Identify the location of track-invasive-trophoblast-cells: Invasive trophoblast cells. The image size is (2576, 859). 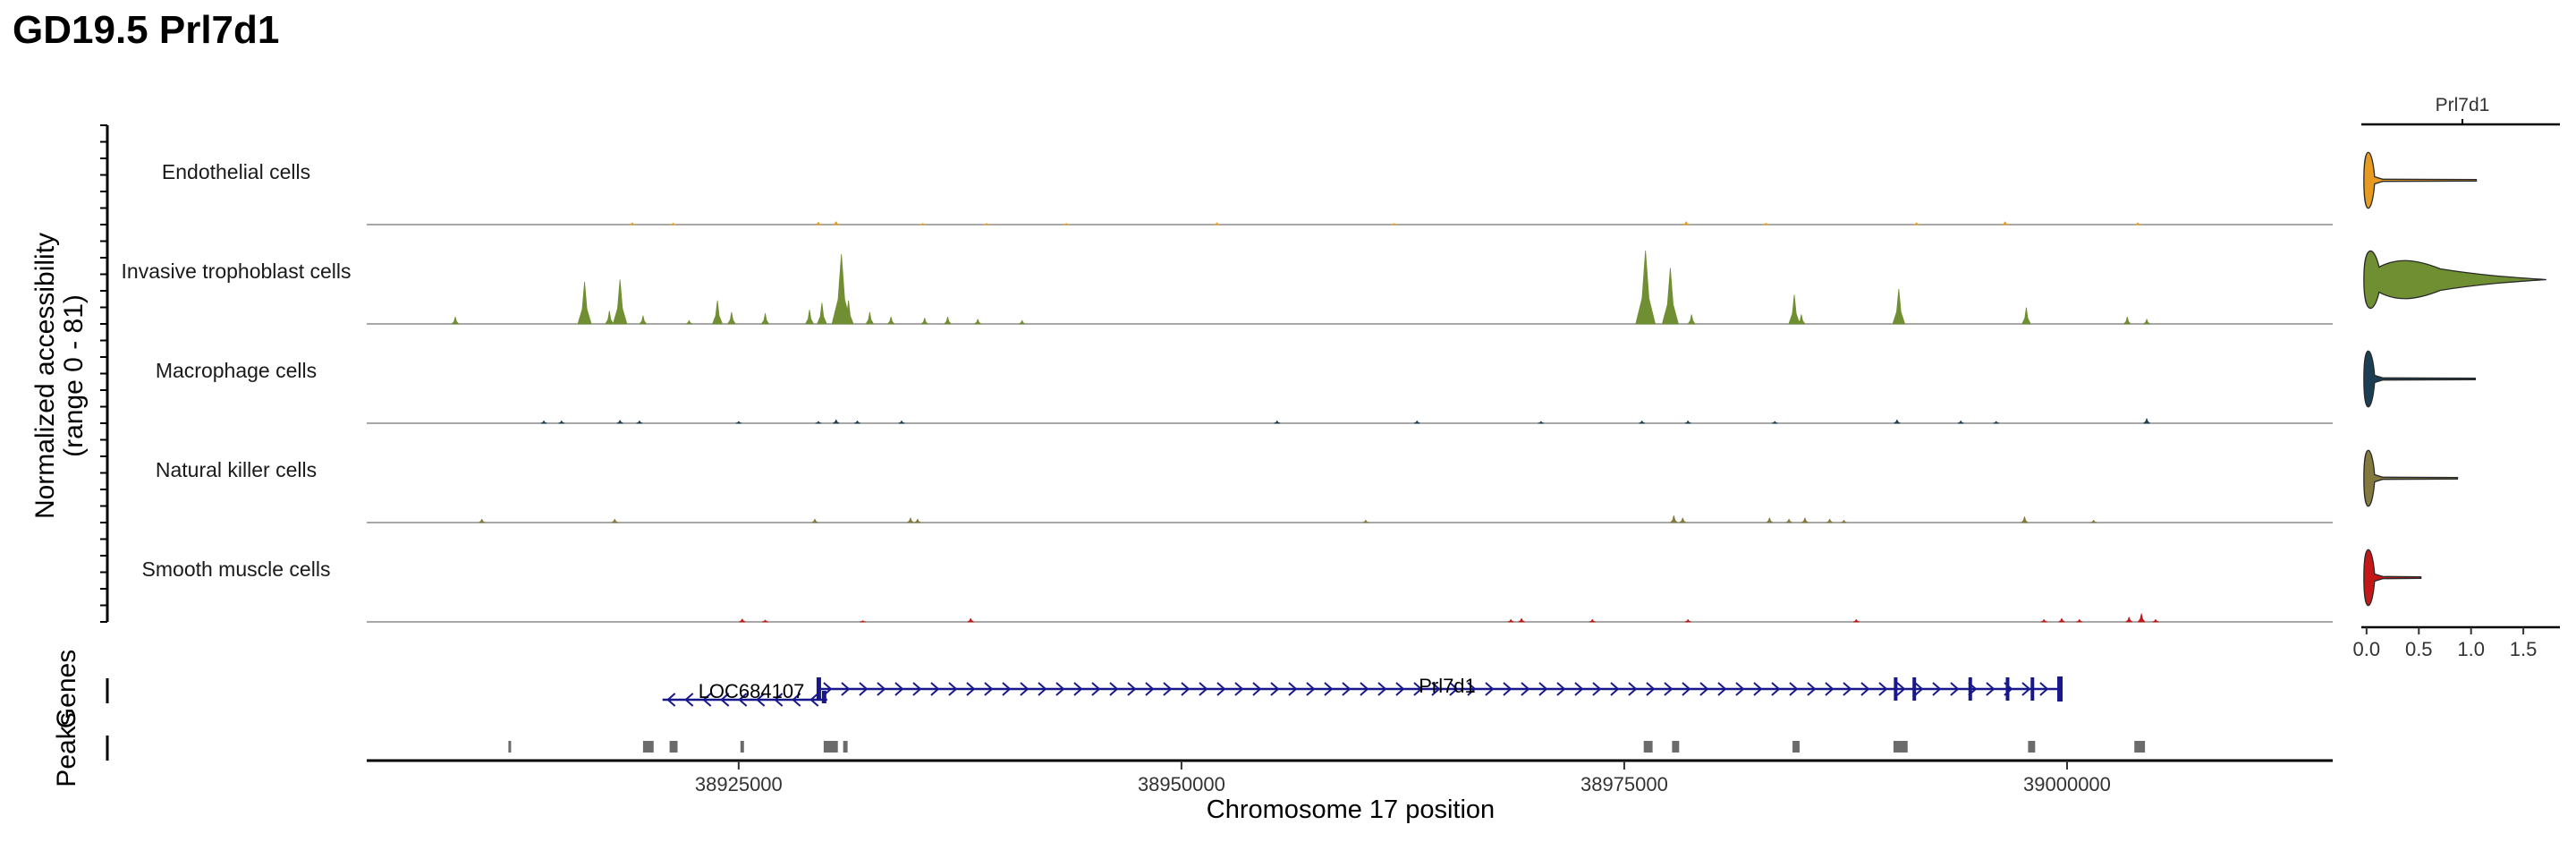
(1227, 287).